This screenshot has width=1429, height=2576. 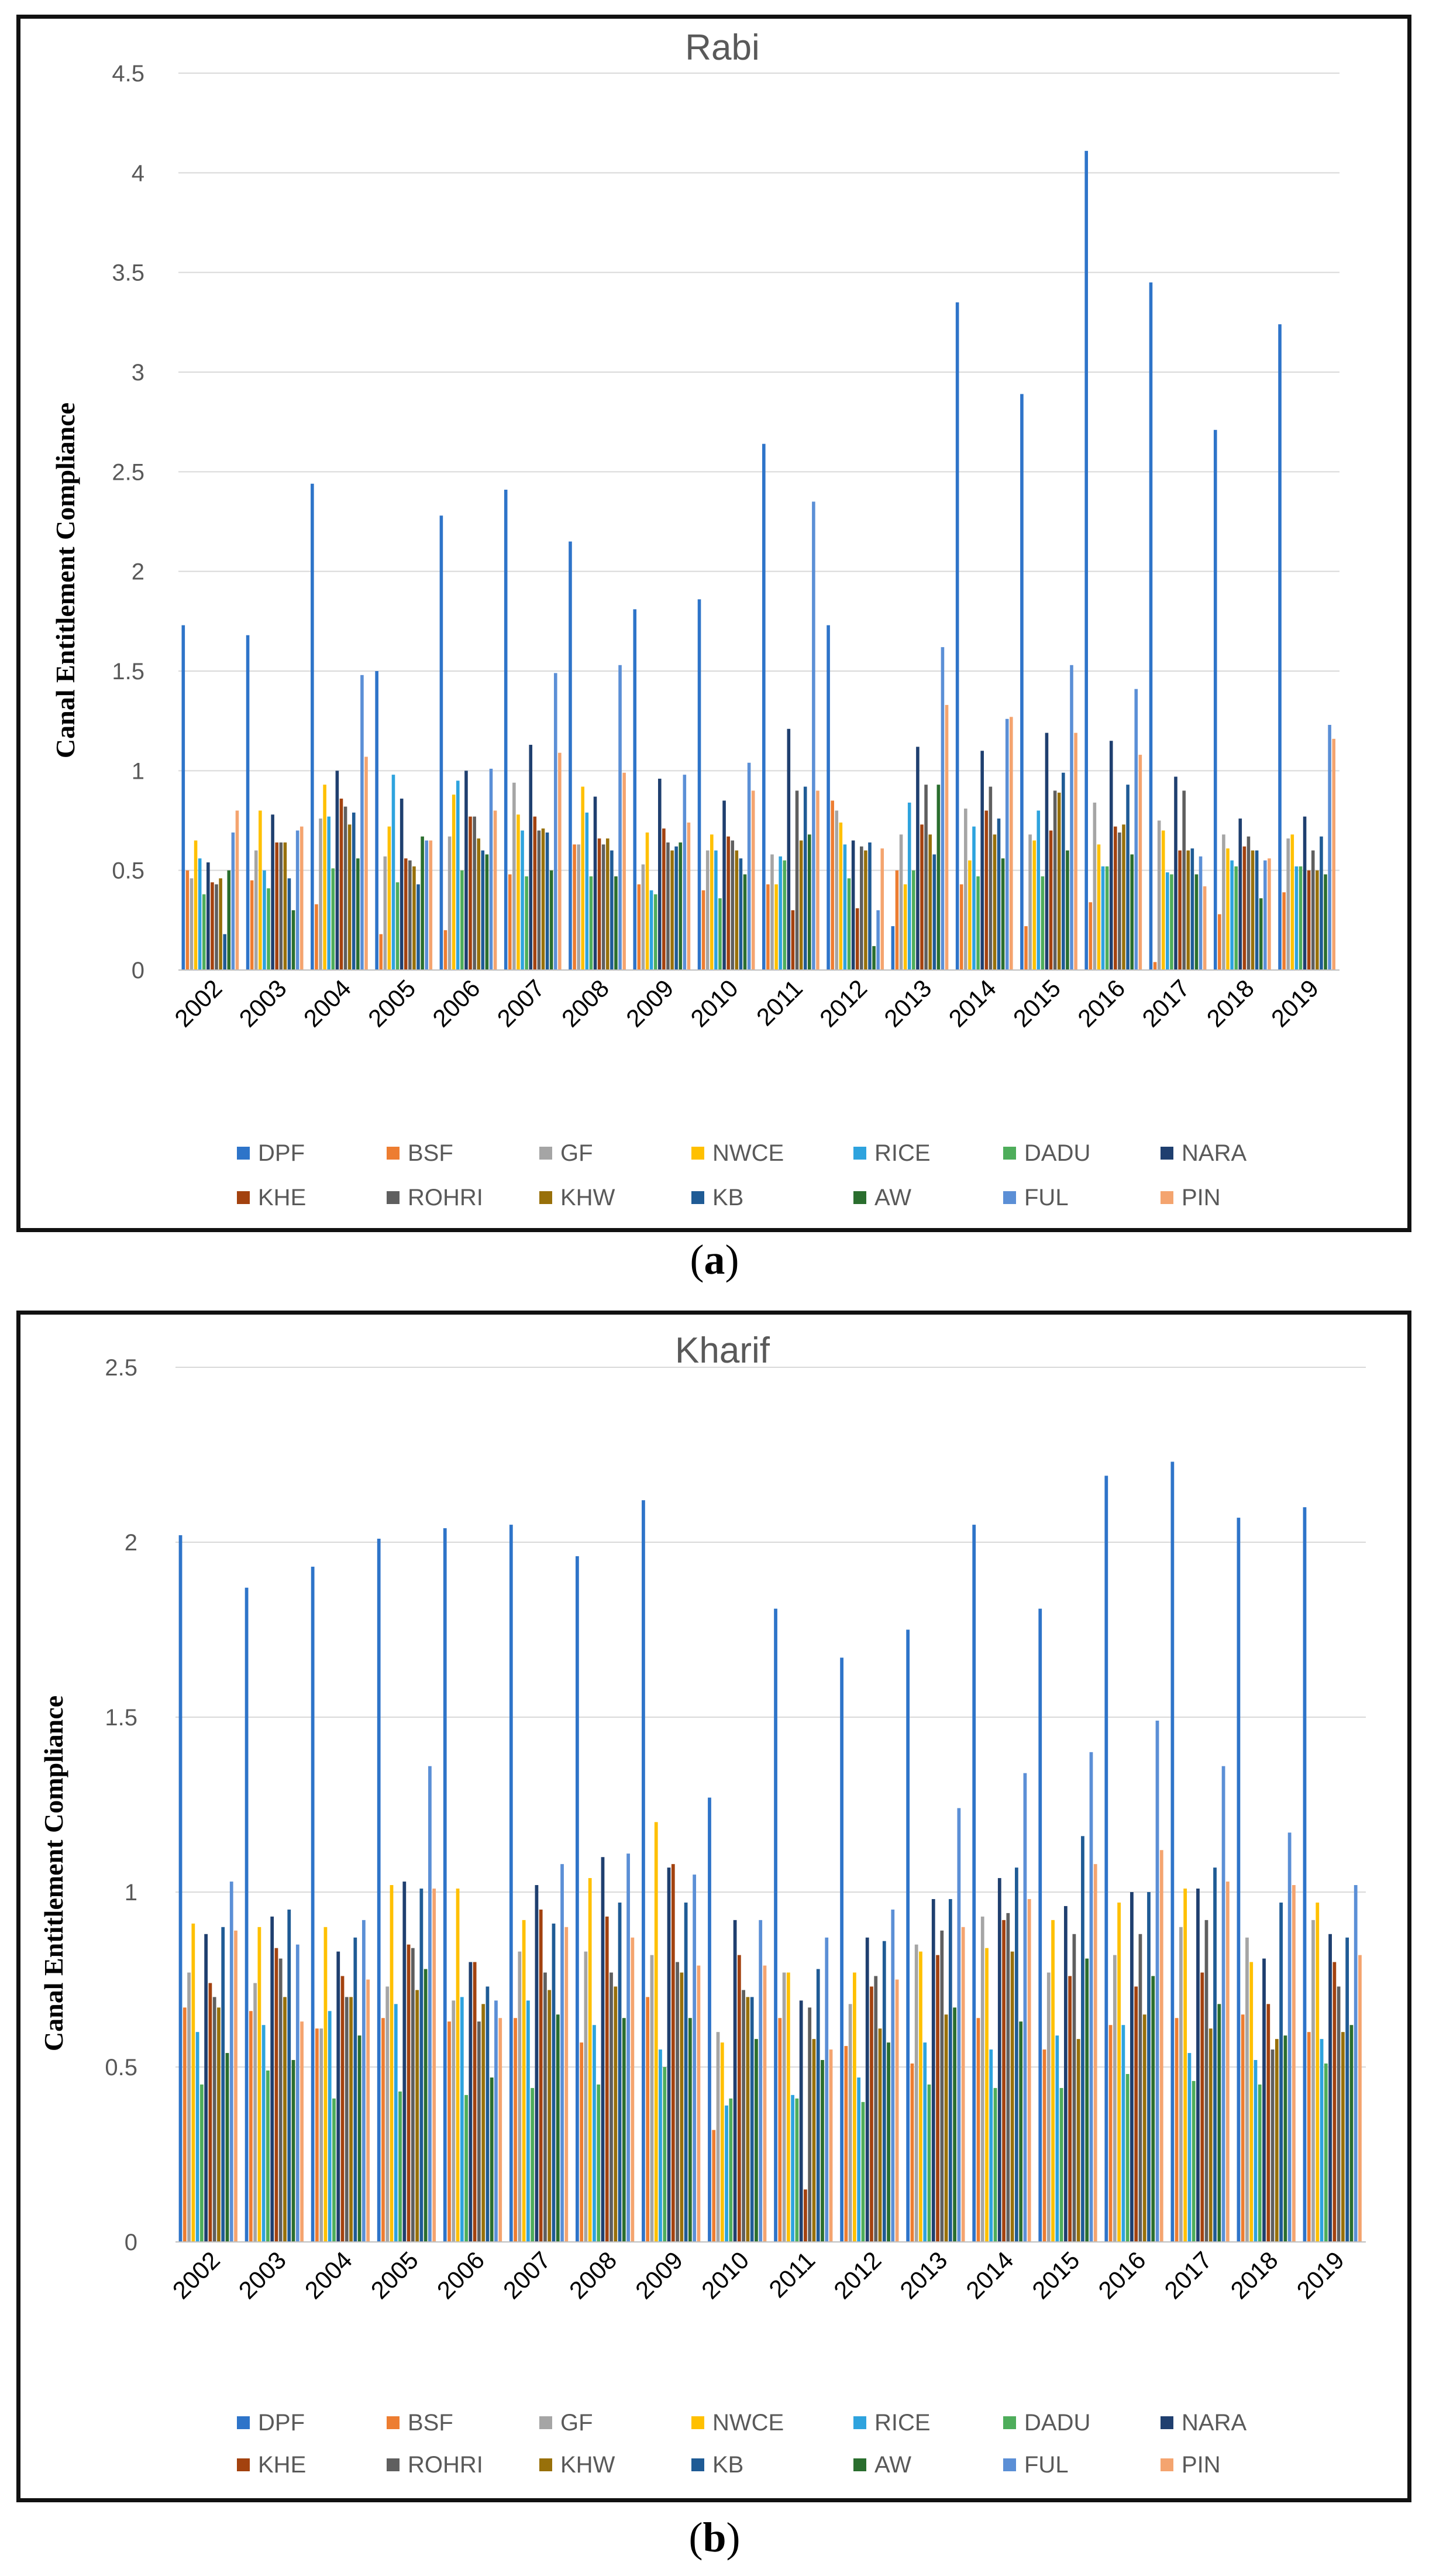 What do you see at coordinates (1099, 907) in the screenshot?
I see `bar-nwce-2016` at bounding box center [1099, 907].